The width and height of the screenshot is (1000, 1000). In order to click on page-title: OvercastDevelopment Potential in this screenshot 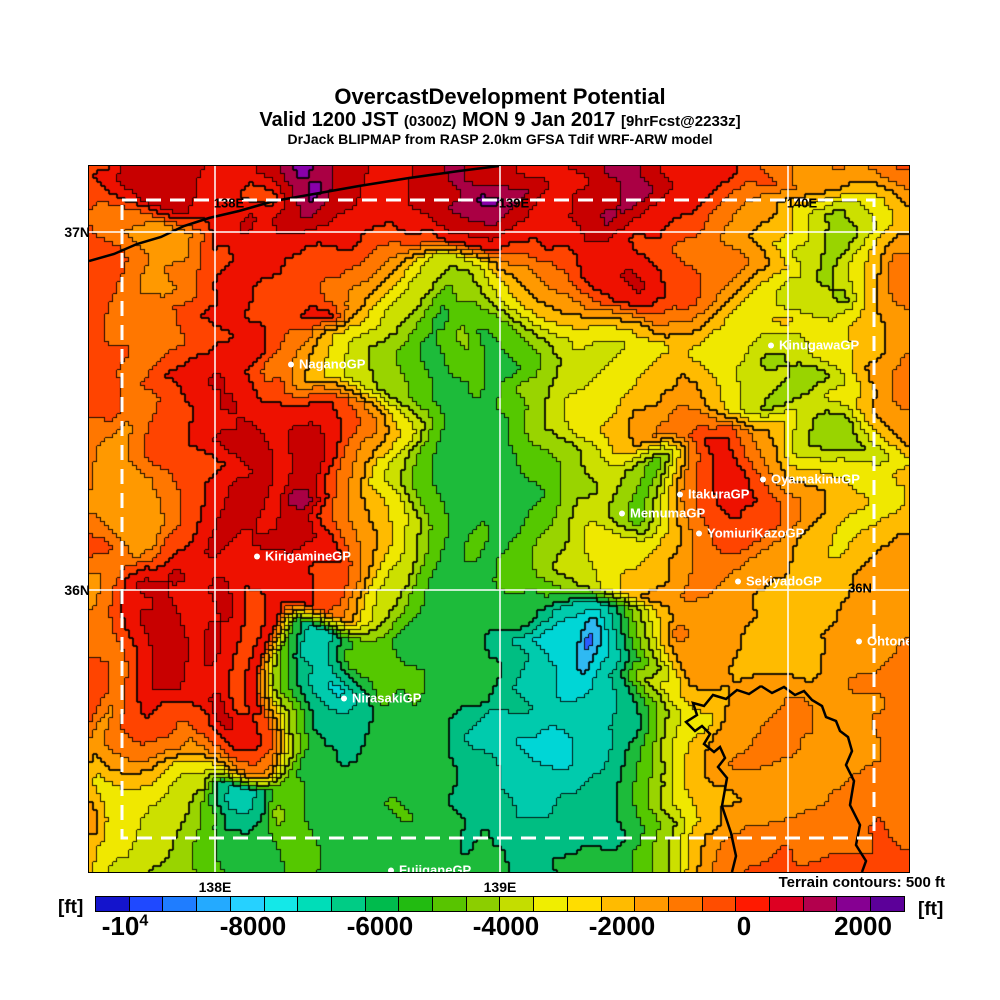, I will do `click(500, 96)`.